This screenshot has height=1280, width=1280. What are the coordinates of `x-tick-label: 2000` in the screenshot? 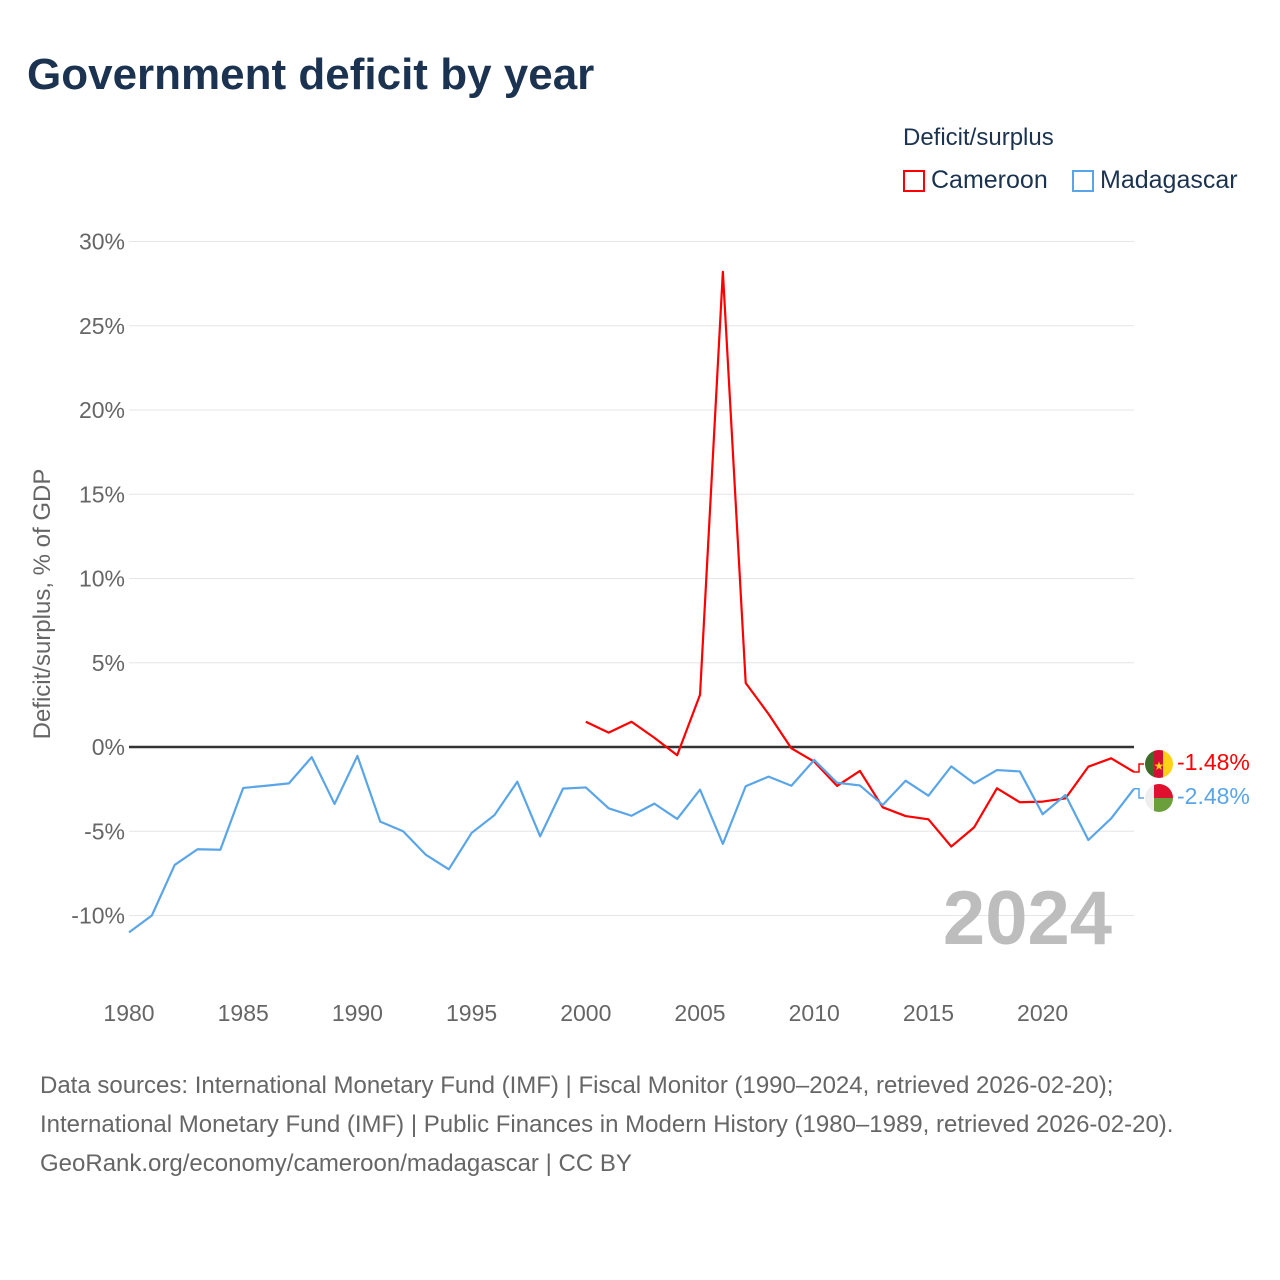 It's located at (585, 1013).